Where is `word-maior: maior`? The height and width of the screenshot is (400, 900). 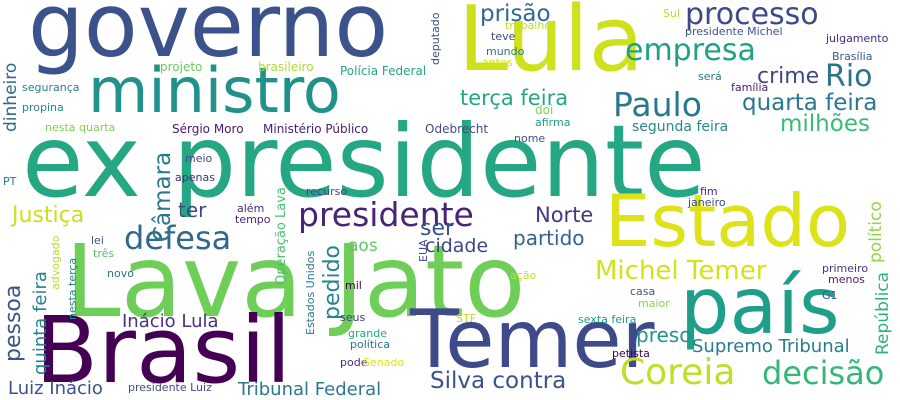
word-maior: maior is located at coordinates (654, 303).